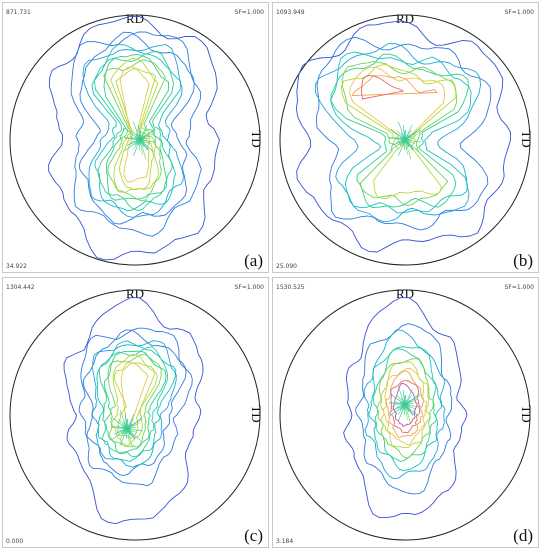 This screenshot has width=543, height=550. I want to click on rd-axis-label: RD, so click(135, 18).